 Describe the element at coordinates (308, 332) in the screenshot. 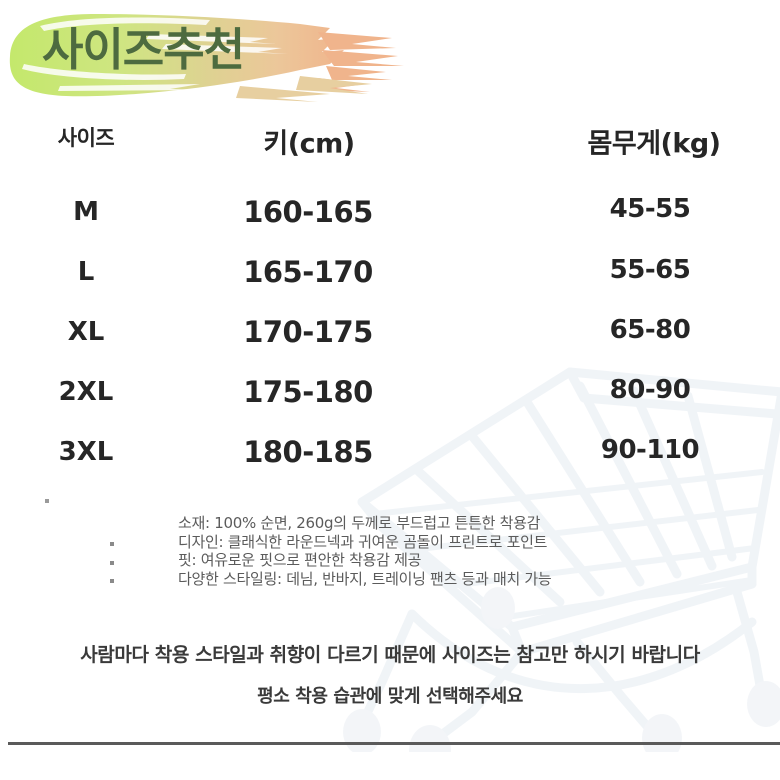

I see `table-row: 170-175` at that location.